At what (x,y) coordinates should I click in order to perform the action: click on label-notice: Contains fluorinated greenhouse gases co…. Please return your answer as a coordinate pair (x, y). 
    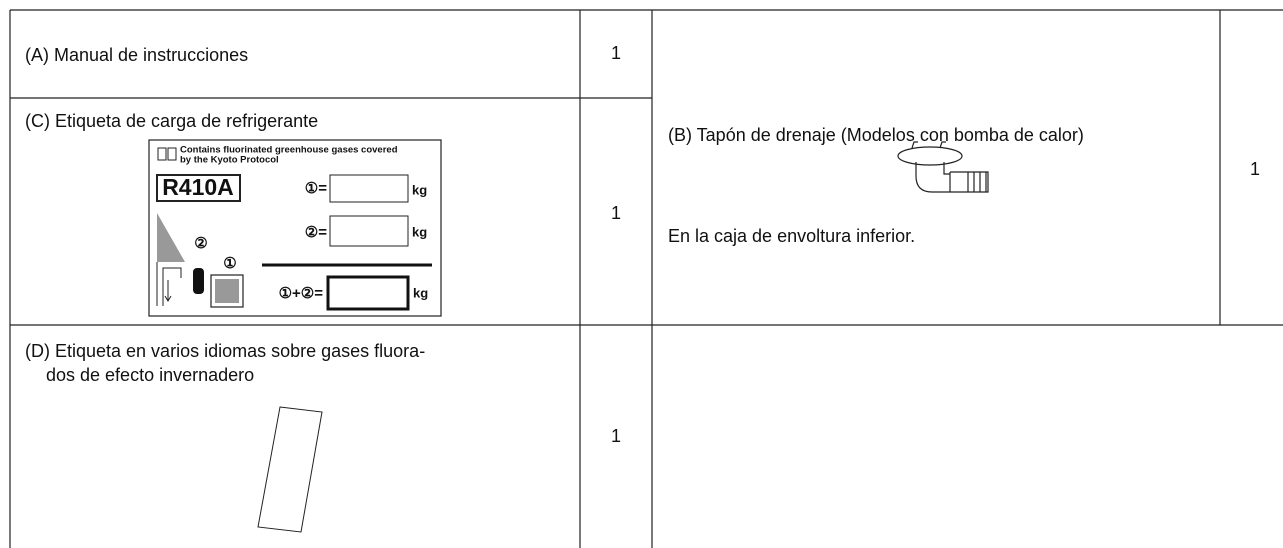
    Looking at the image, I should click on (289, 150).